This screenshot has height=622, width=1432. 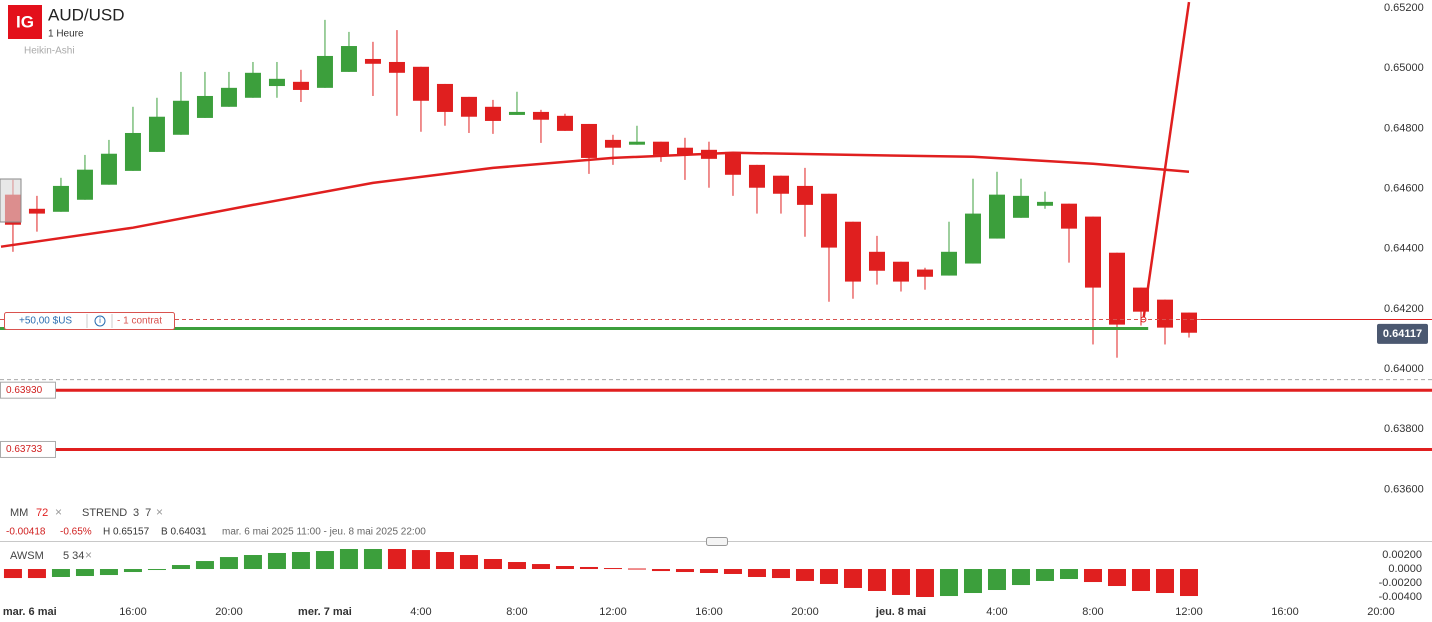 What do you see at coordinates (1402, 333) in the screenshot?
I see `last-price-box` at bounding box center [1402, 333].